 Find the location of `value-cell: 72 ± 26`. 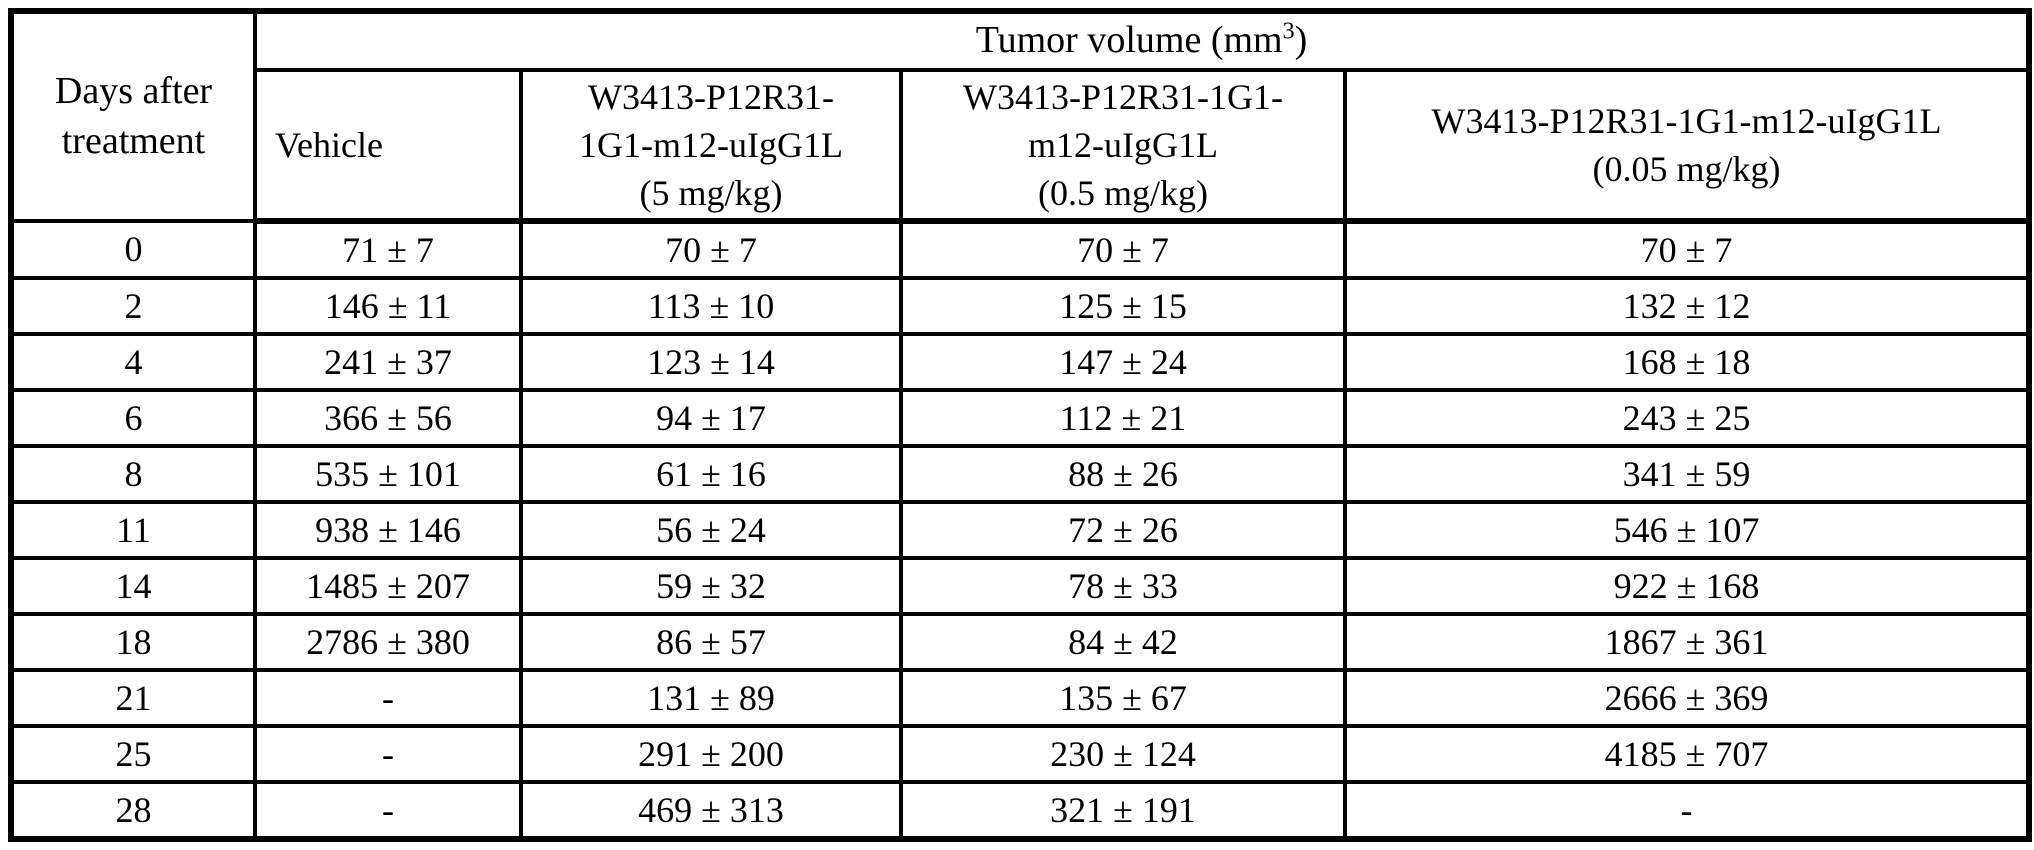

value-cell: 72 ± 26 is located at coordinates (1123, 530).